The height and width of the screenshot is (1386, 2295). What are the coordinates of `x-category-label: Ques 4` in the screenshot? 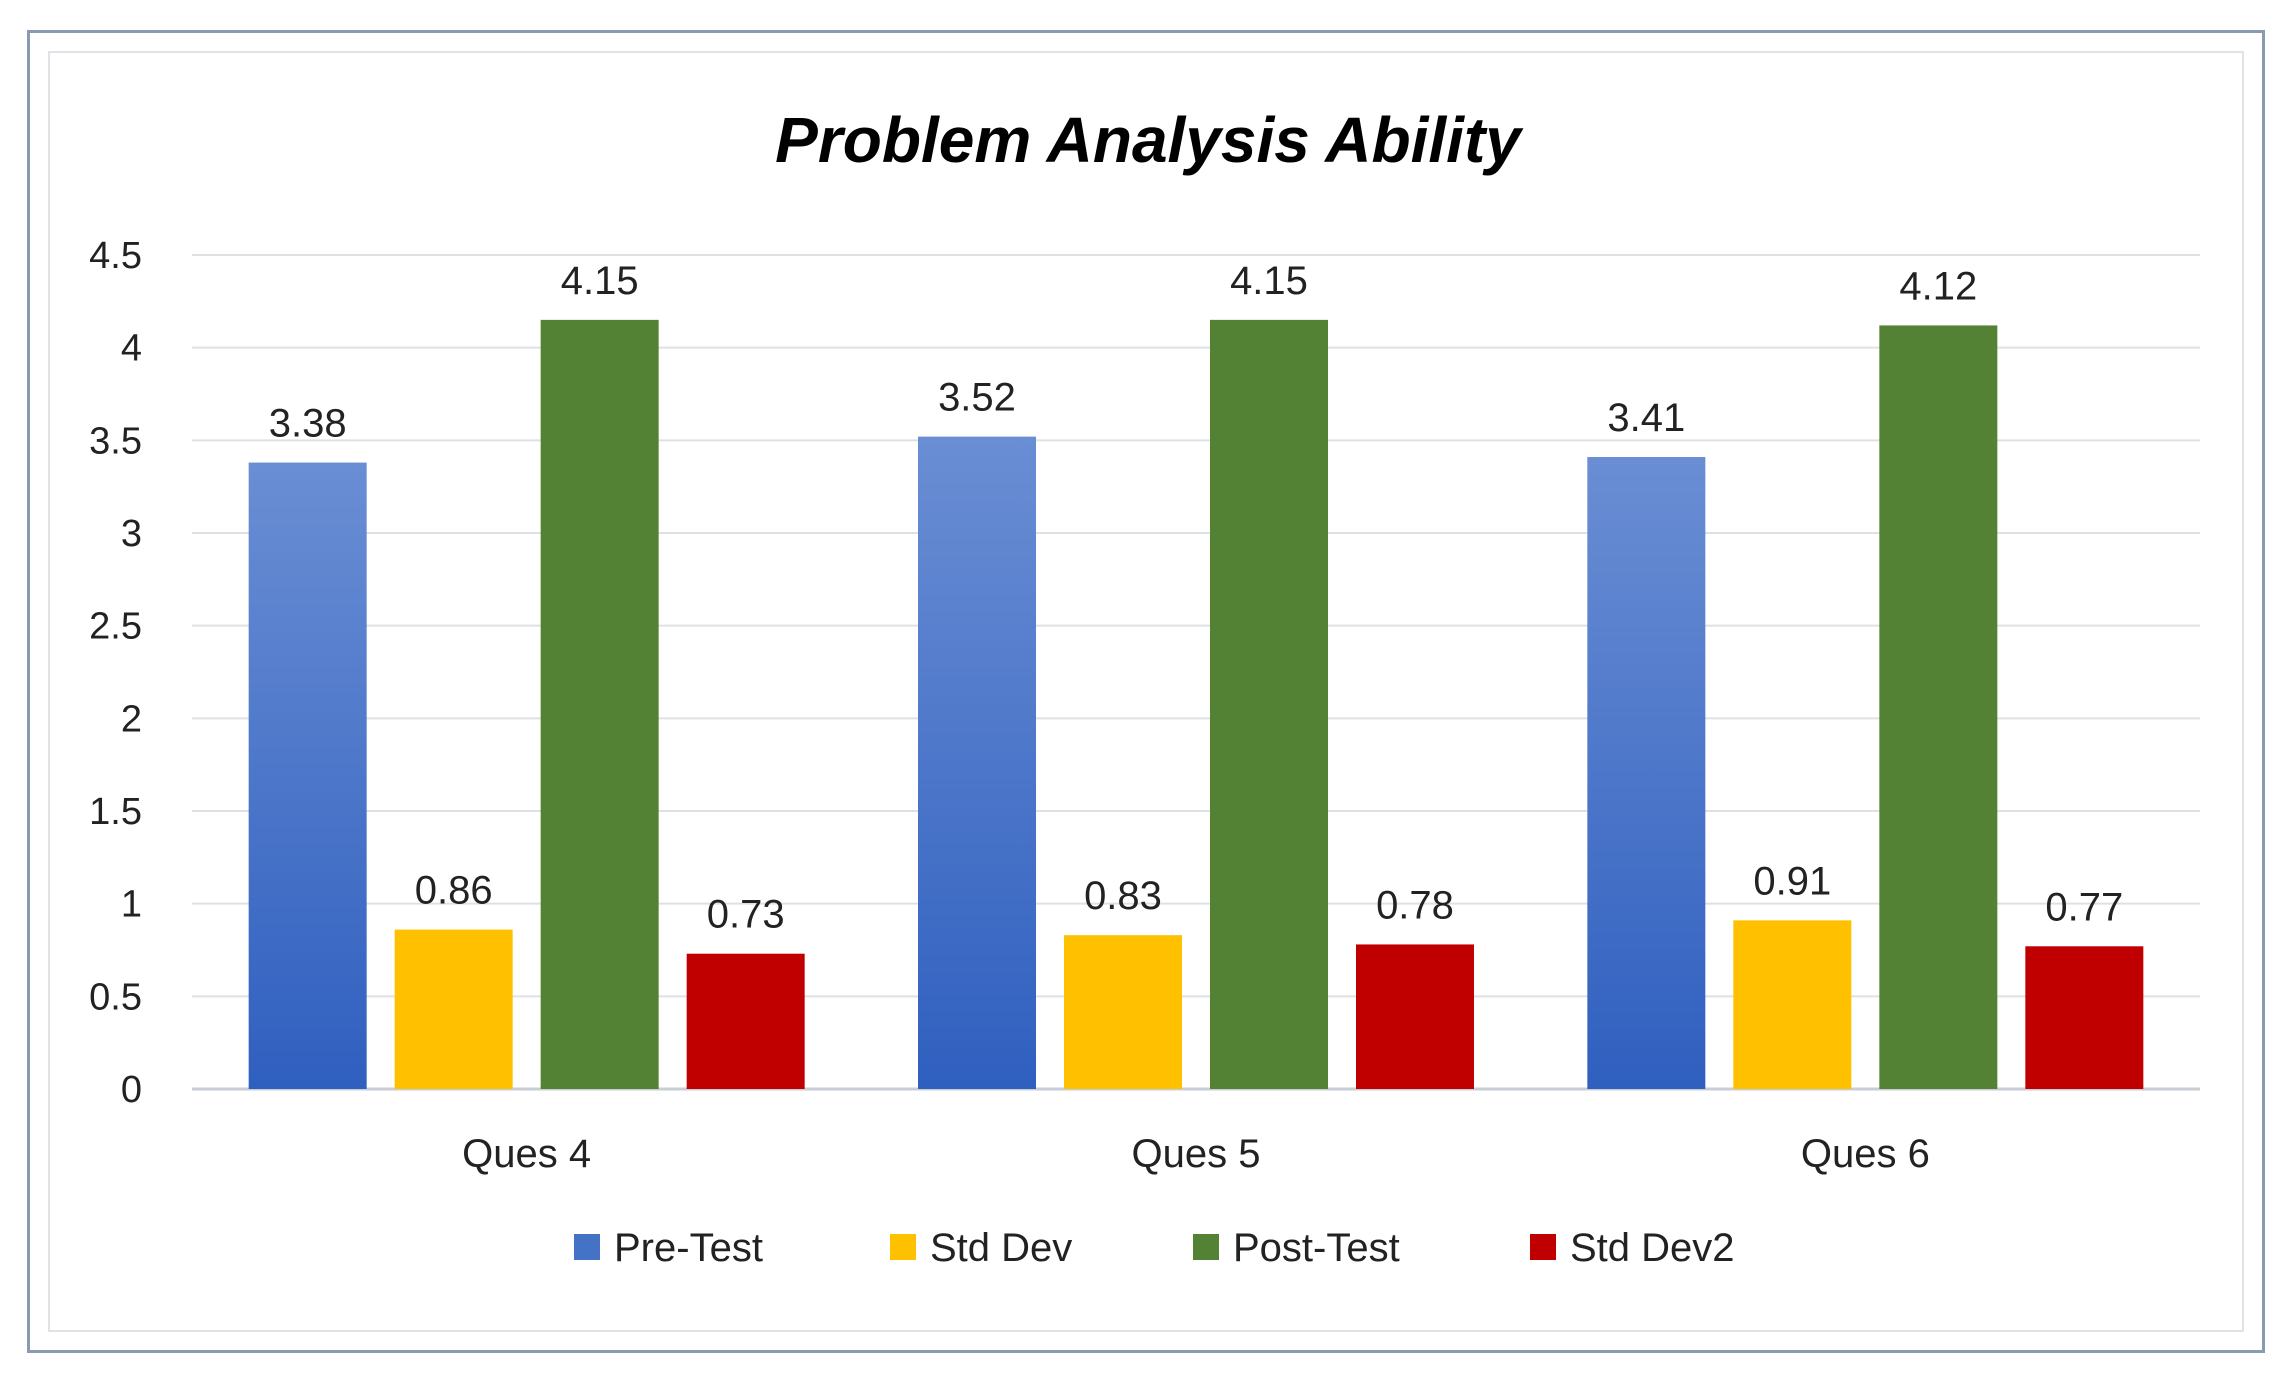 It's located at (526, 1154).